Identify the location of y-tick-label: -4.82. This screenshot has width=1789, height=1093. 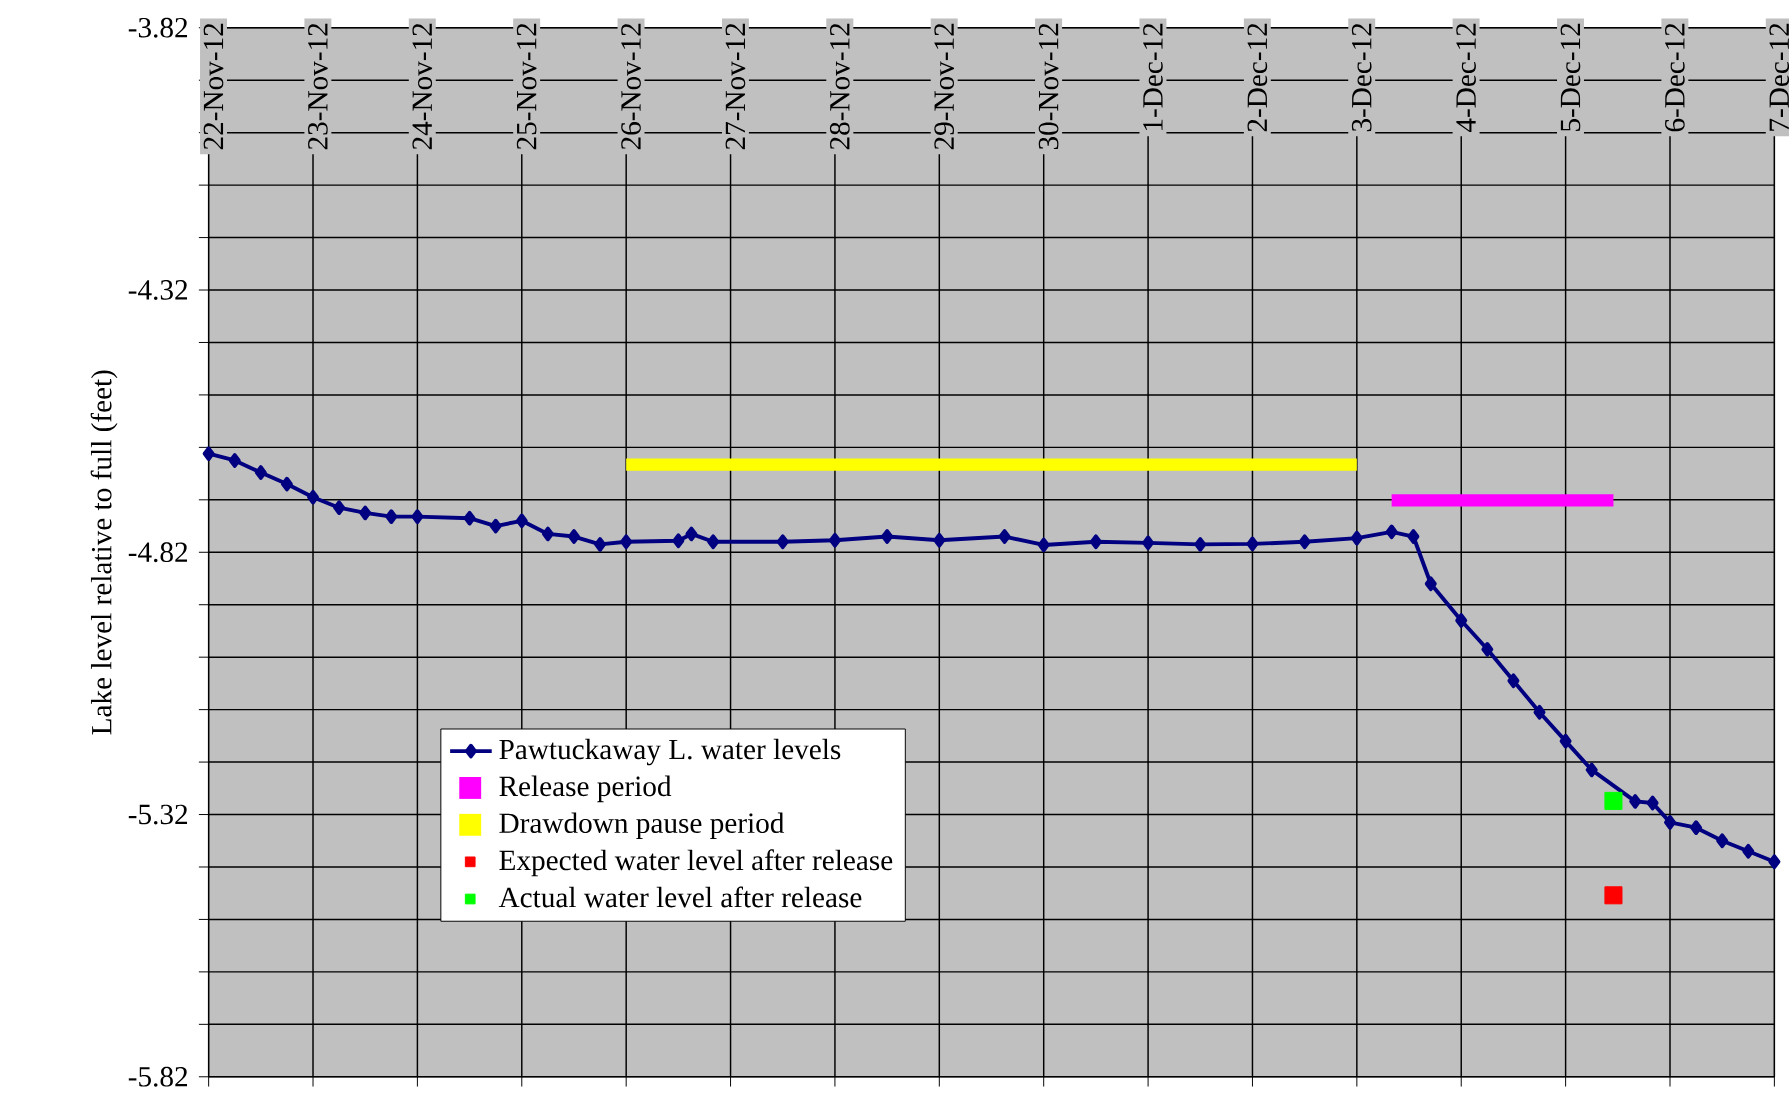
(158, 552).